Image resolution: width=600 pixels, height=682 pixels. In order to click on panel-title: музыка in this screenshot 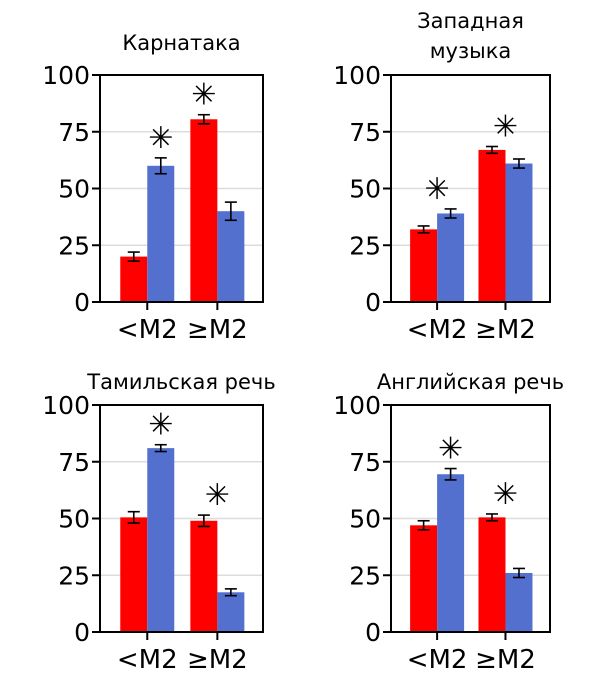, I will do `click(471, 51)`.